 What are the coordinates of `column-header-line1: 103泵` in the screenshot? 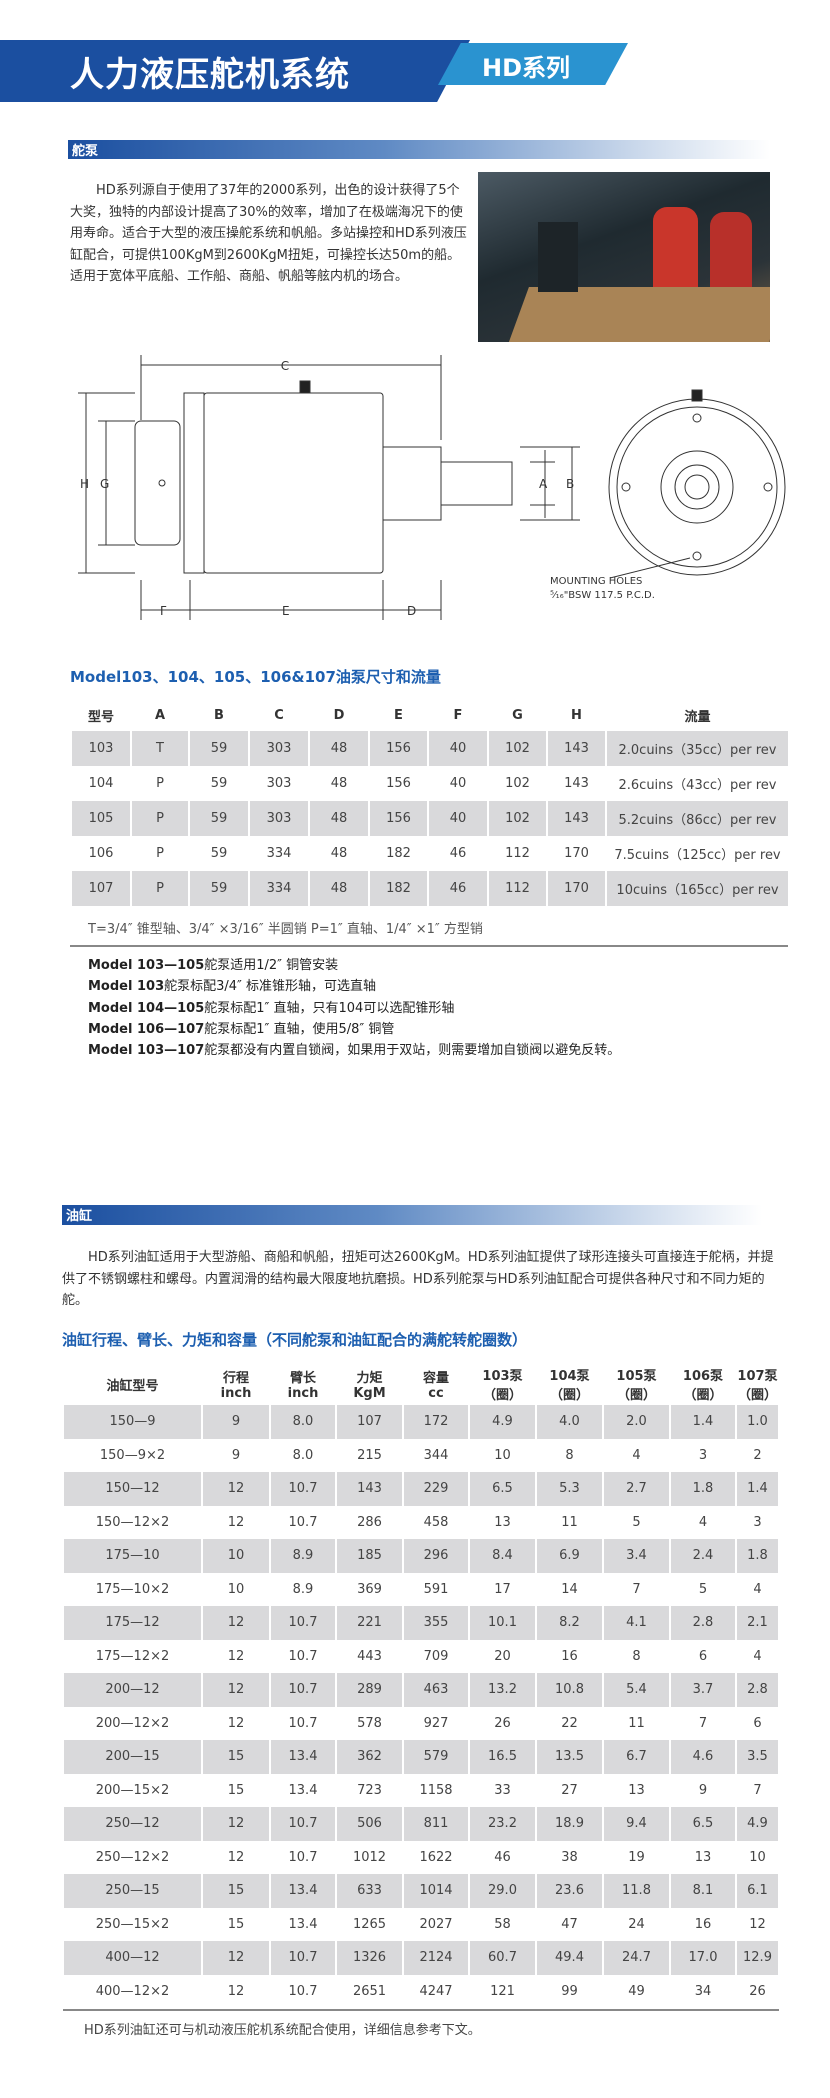 It's located at (502, 1376).